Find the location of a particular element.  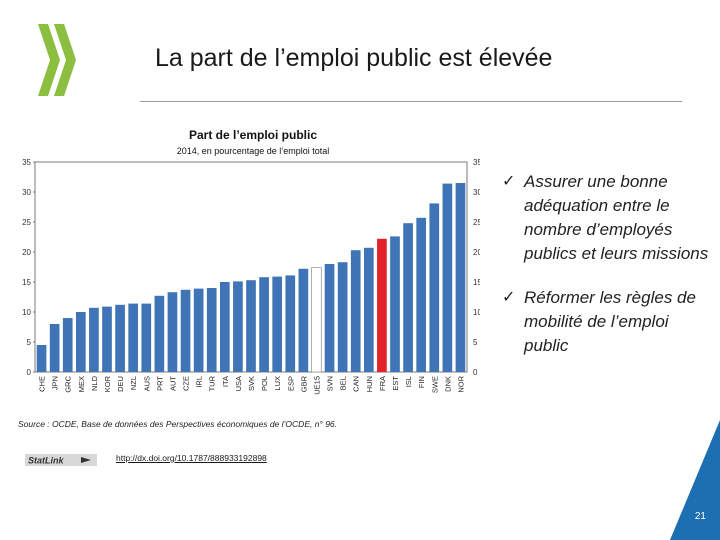

x-tick-label: NZL is located at coordinates (133, 383).